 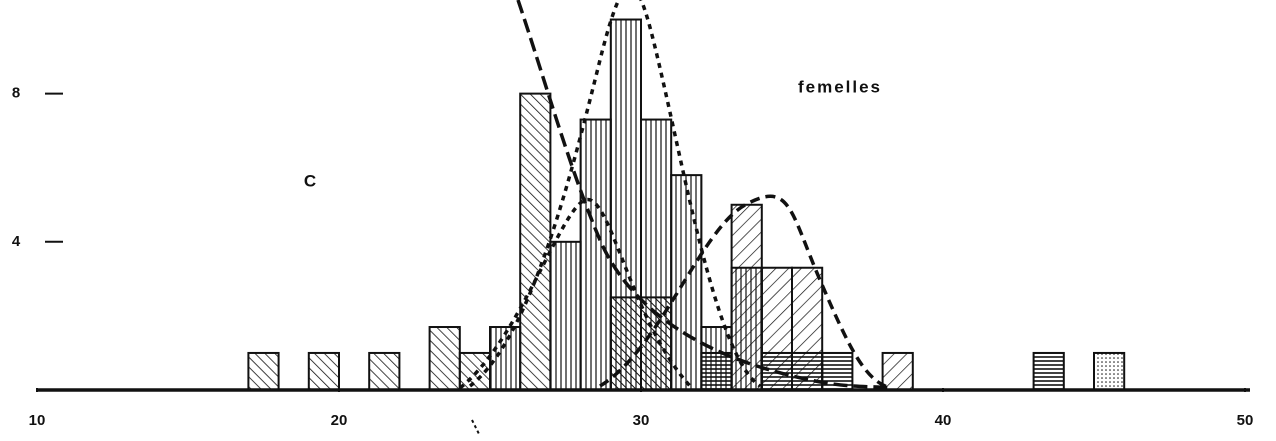 What do you see at coordinates (840, 86) in the screenshot?
I see `chart-title: femelles` at bounding box center [840, 86].